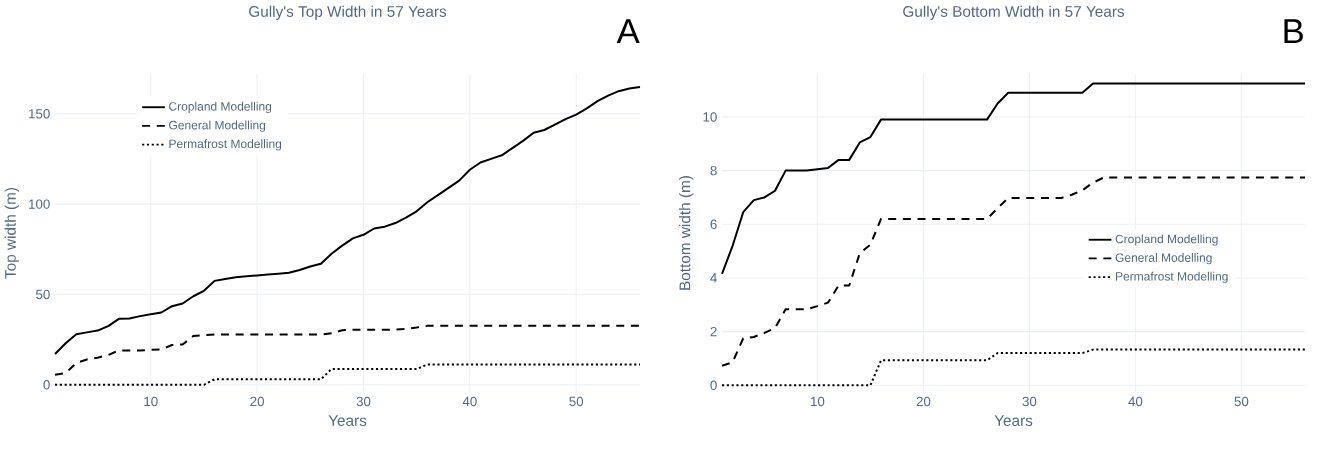 This screenshot has width=1319, height=455. What do you see at coordinates (686, 233) in the screenshot?
I see `y-axis-title: Bottom width (m)` at bounding box center [686, 233].